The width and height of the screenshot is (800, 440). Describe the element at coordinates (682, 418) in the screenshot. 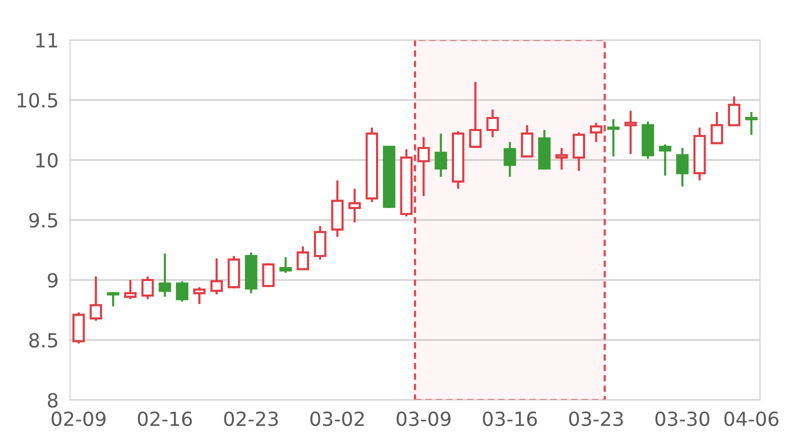

I see `x-tick-label: 03-30` at that location.